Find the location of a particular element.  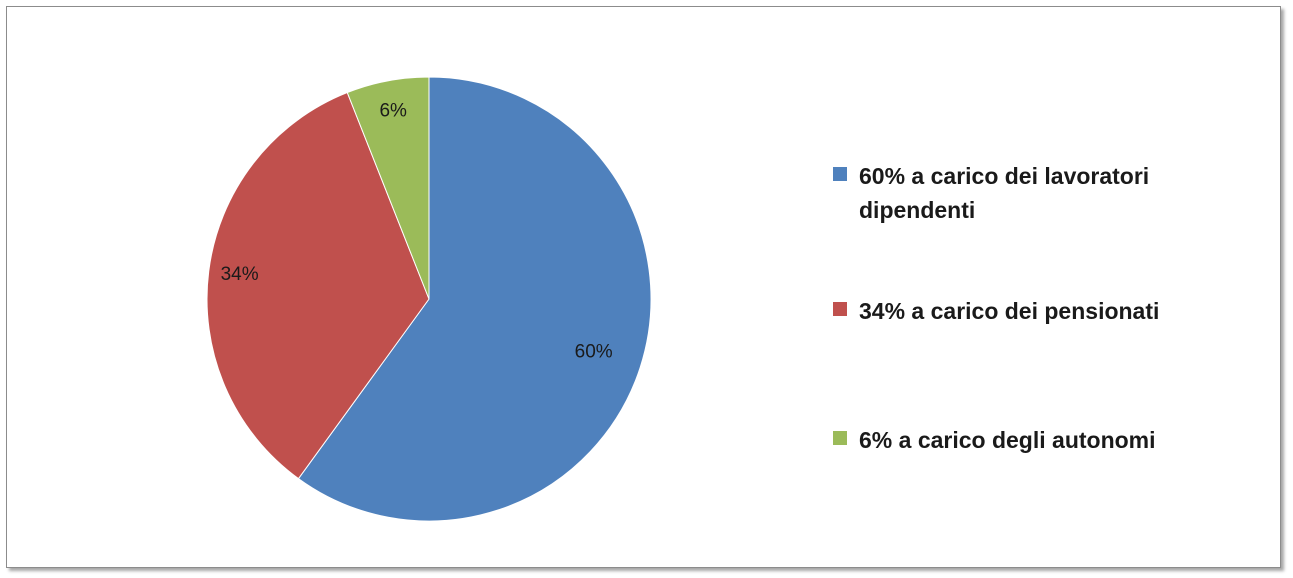

pie-data-label-0: 60% is located at coordinates (594, 352).